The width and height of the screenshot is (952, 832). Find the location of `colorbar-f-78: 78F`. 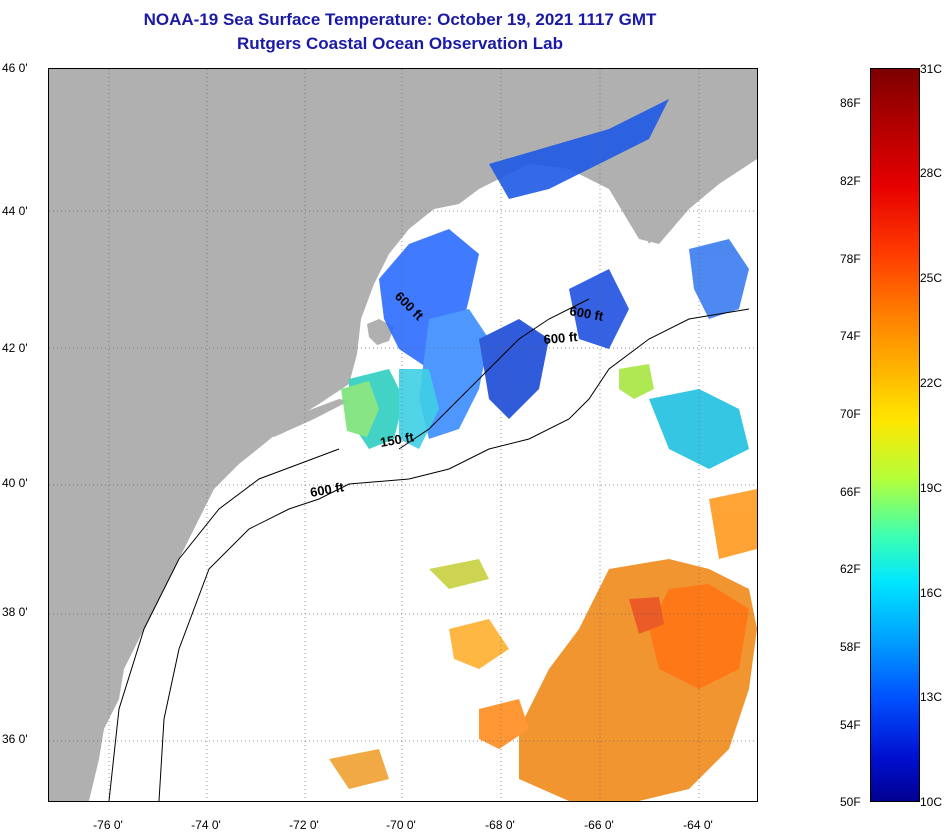

colorbar-f-78: 78F is located at coordinates (850, 259).